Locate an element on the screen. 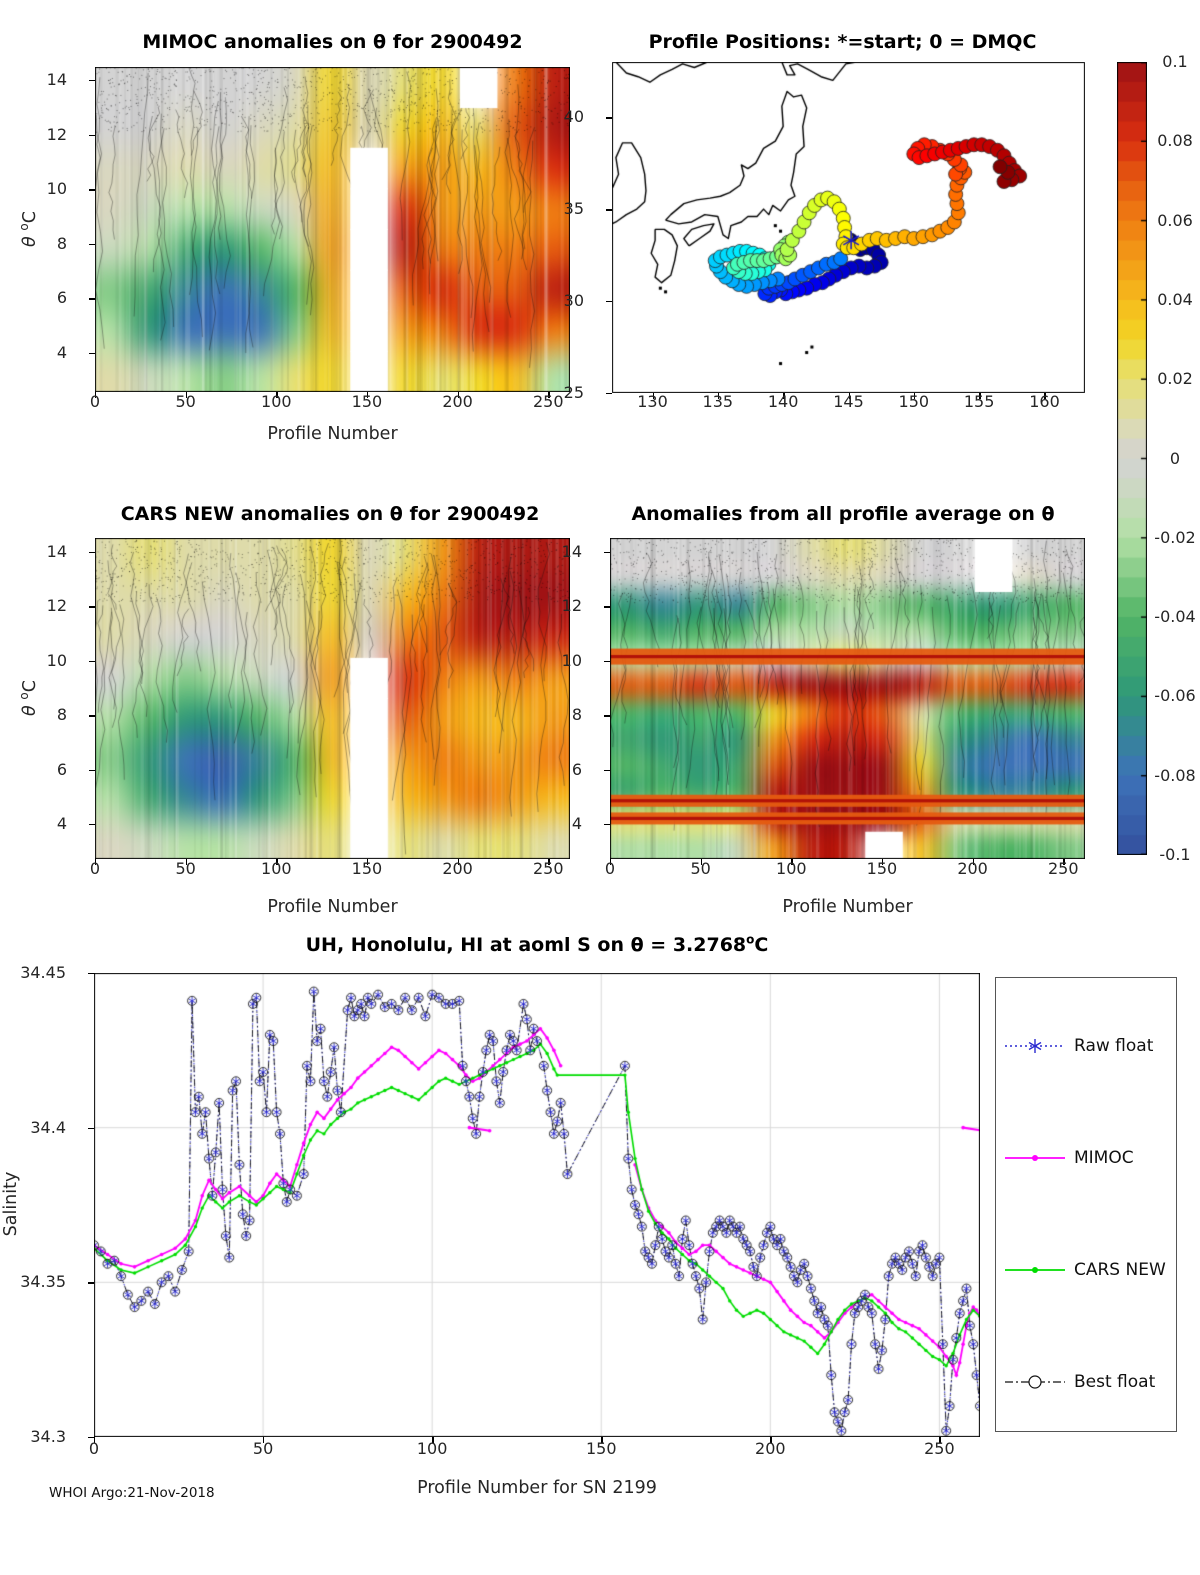  tick-label: 155 is located at coordinates (979, 401).